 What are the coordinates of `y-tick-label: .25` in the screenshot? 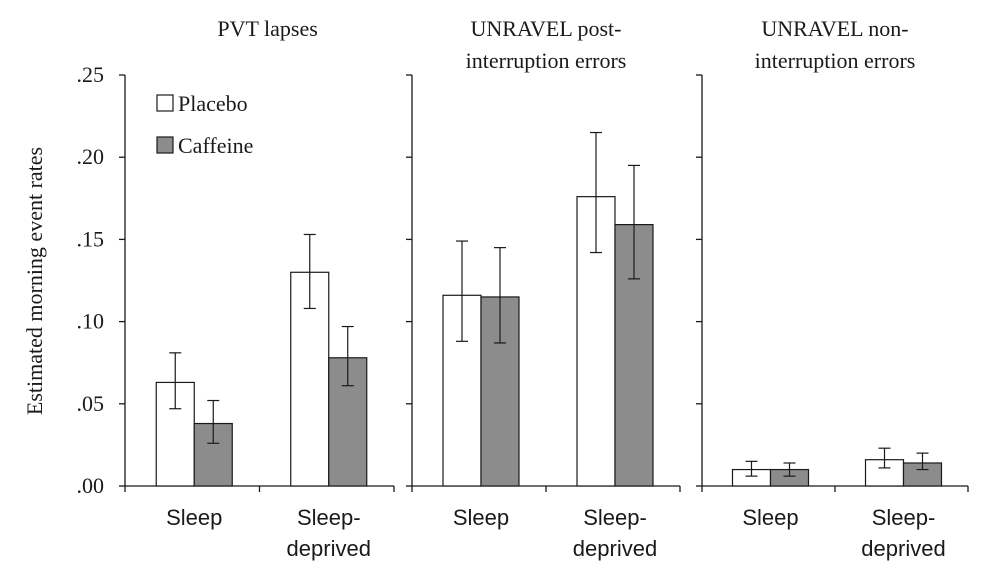 It's located at (91, 74).